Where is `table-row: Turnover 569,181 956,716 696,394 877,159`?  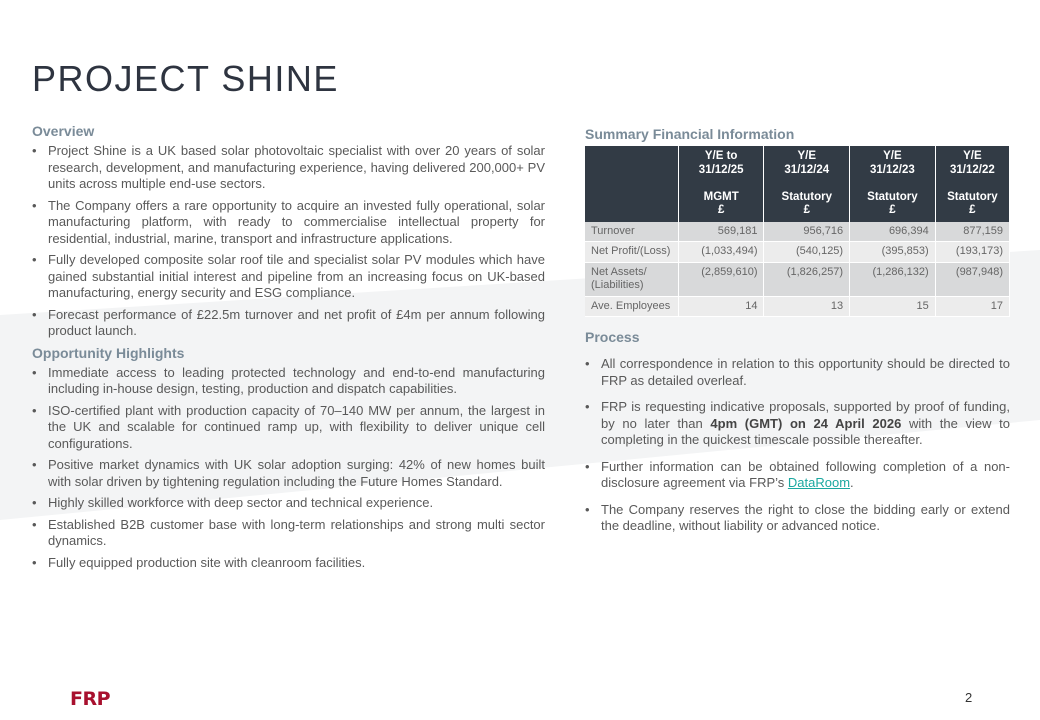 table-row: Turnover 569,181 956,716 696,394 877,159 is located at coordinates (798, 231).